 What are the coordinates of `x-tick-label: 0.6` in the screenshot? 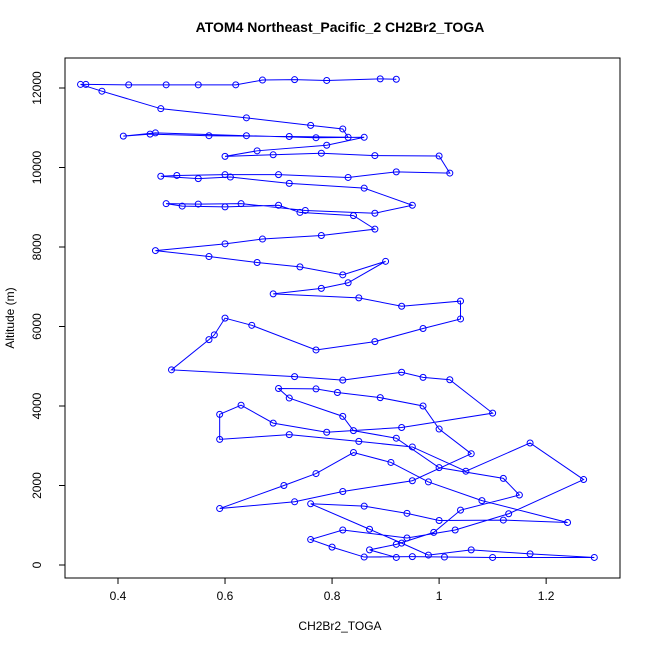 It's located at (225, 596).